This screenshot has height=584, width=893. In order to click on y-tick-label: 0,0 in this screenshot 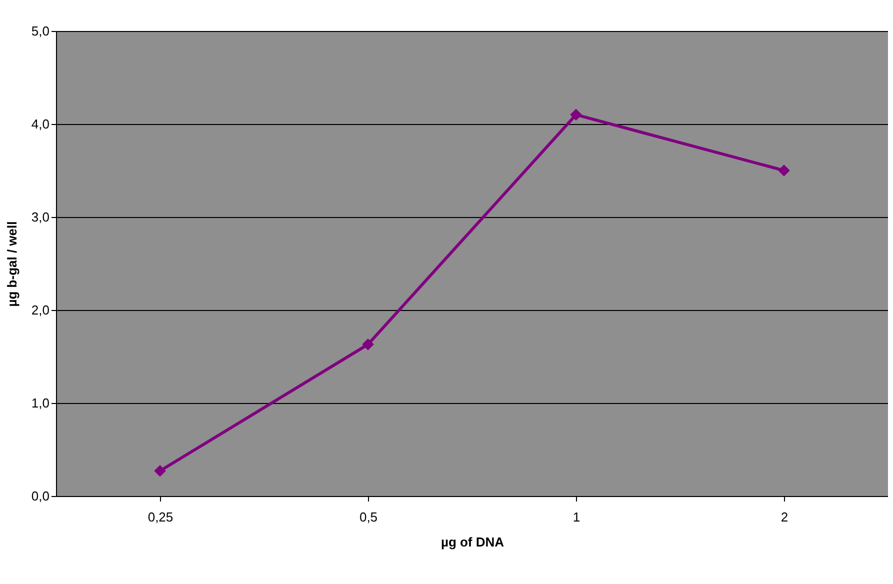, I will do `click(40, 496)`.